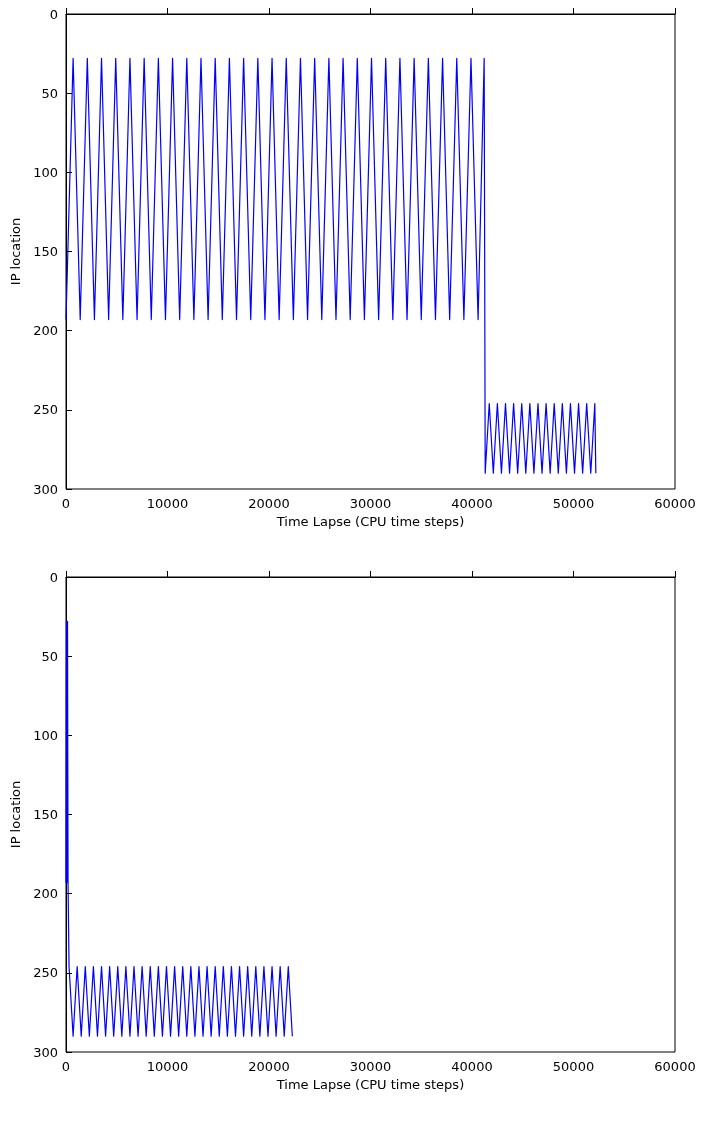 The image size is (701, 1126). I want to click on line-series, so click(179, 828).